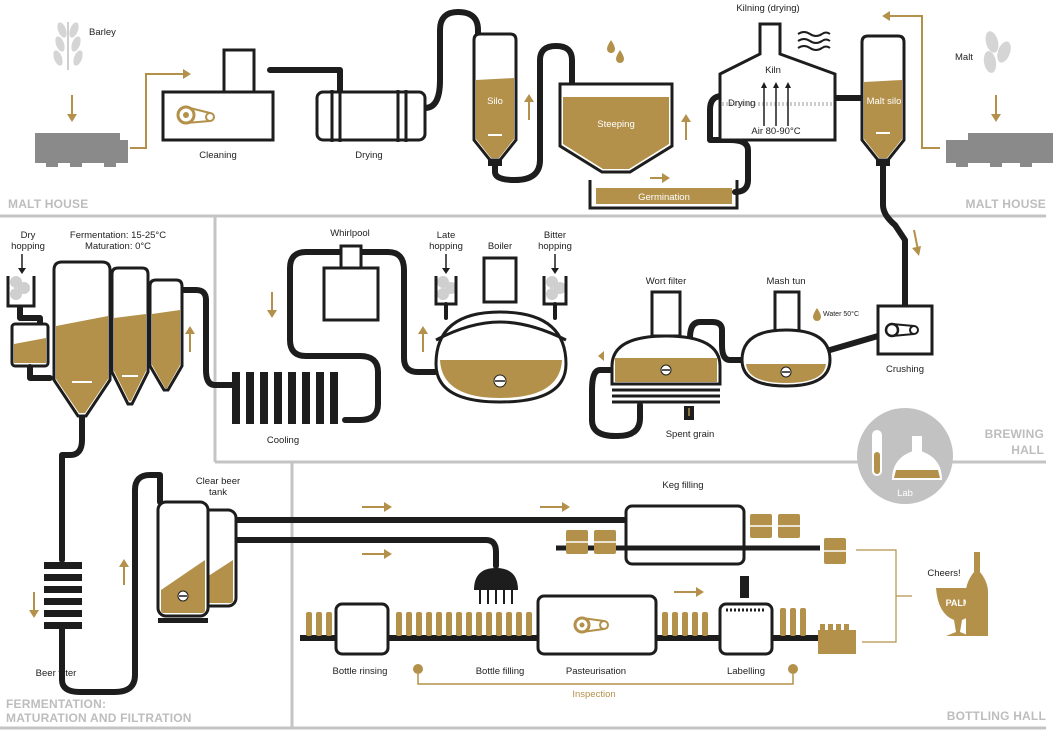 The image size is (1062, 735). I want to click on boiler-label: Boiler, so click(500, 246).